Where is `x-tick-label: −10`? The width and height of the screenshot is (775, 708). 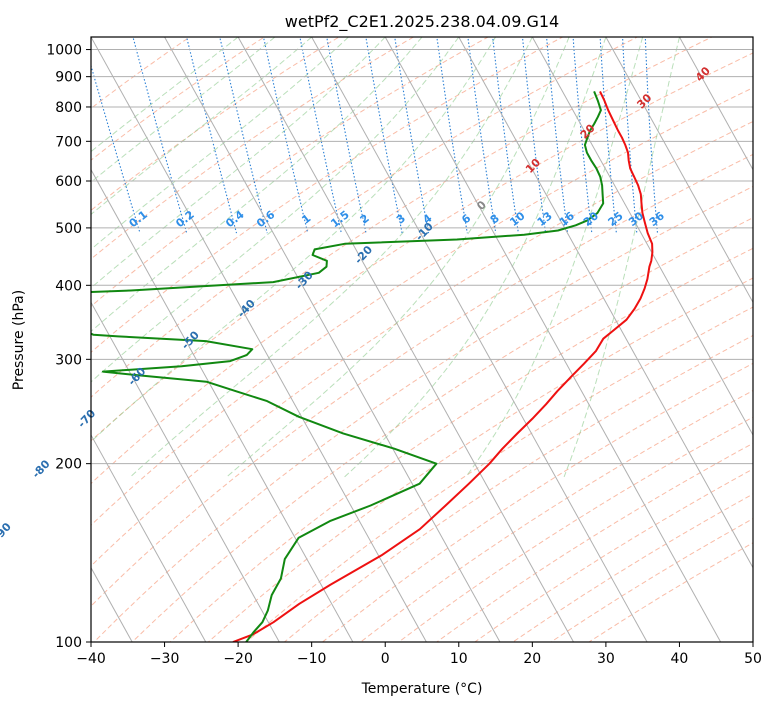 x-tick-label: −10 is located at coordinates (312, 659).